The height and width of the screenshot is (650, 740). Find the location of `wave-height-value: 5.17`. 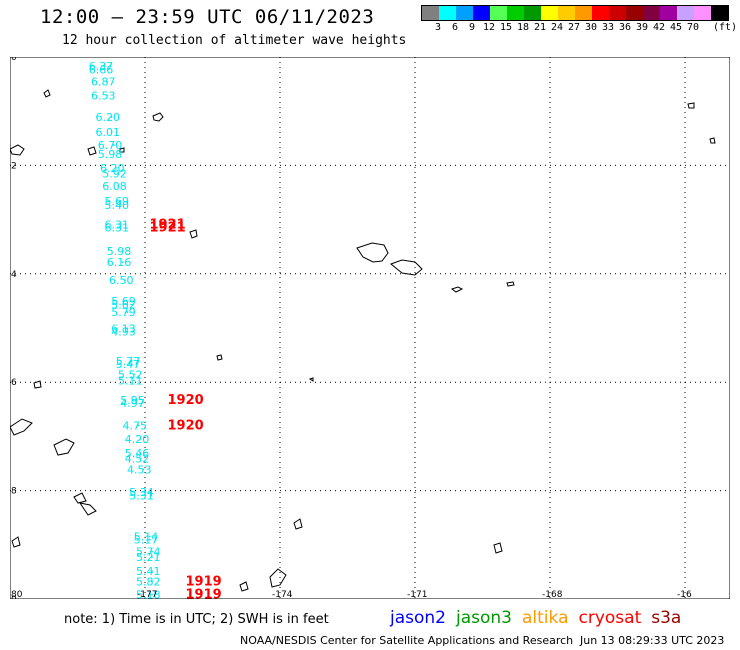

wave-height-value: 5.17 is located at coordinates (146, 540).